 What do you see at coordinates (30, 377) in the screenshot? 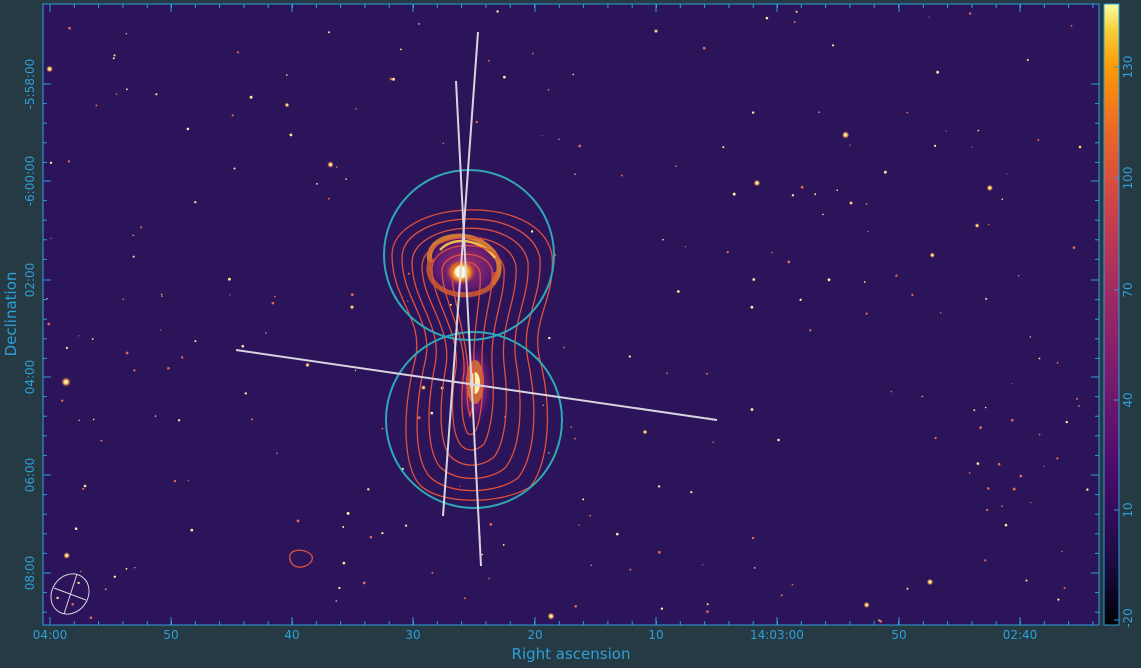
I see `y-tick-label: 04:00` at bounding box center [30, 377].